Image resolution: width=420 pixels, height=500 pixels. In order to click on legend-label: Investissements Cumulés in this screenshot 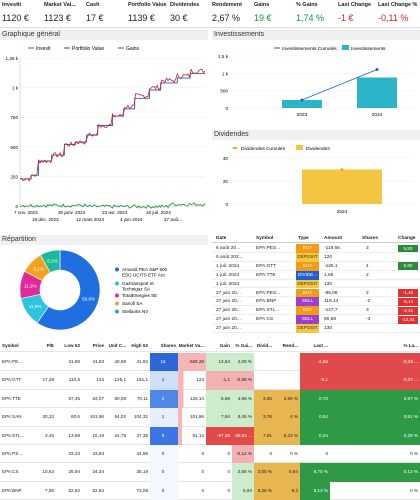, I will do `click(309, 49)`.